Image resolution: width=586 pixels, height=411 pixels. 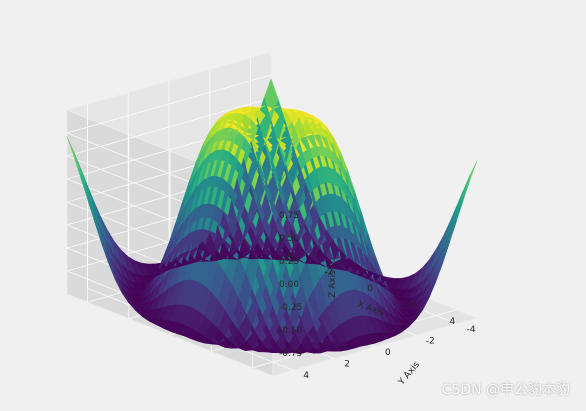 I want to click on z-tick-label: 0.00, so click(x=289, y=285).